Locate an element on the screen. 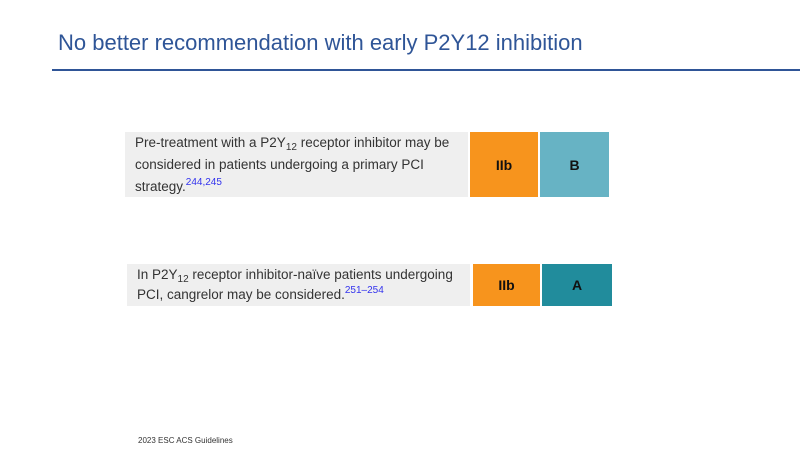 This screenshot has height=450, width=800. footer-source: 2023 ESC ACS Guidelines is located at coordinates (185, 440).